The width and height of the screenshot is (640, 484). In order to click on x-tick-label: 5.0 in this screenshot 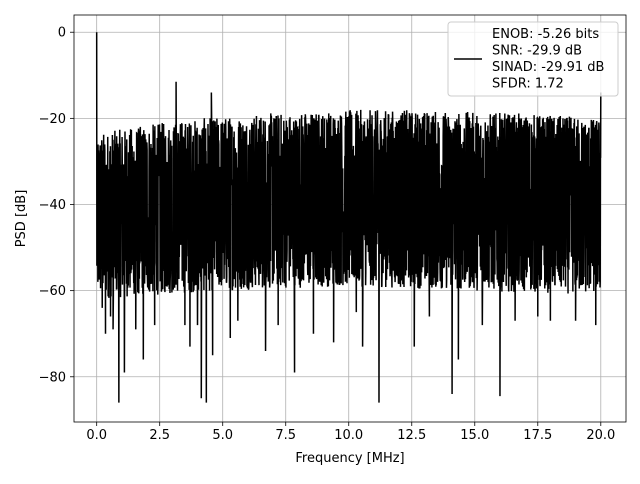, I will do `click(222, 435)`.